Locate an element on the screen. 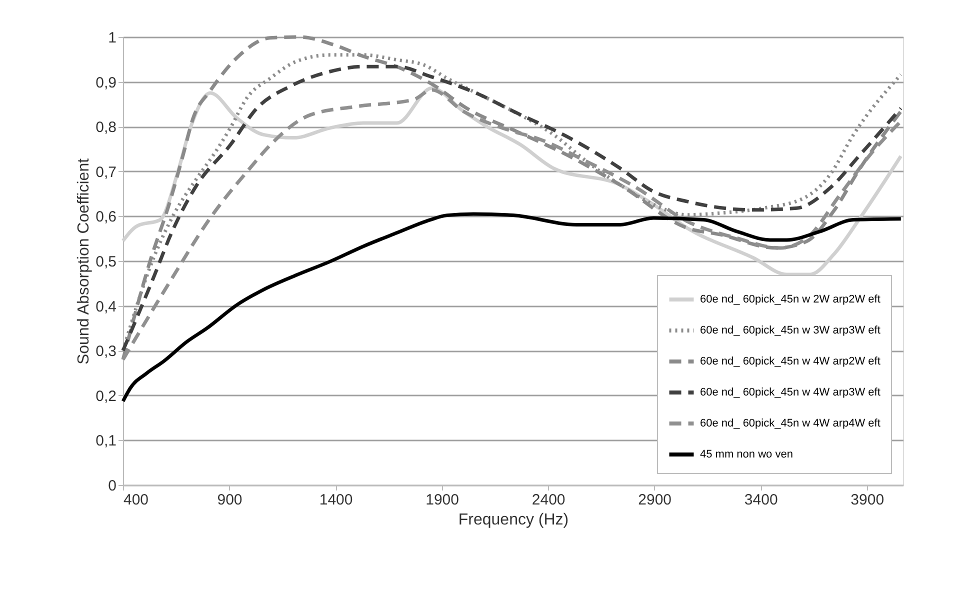 Image resolution: width=959 pixels, height=603 pixels. x-tick-label: 2900 is located at coordinates (655, 500).